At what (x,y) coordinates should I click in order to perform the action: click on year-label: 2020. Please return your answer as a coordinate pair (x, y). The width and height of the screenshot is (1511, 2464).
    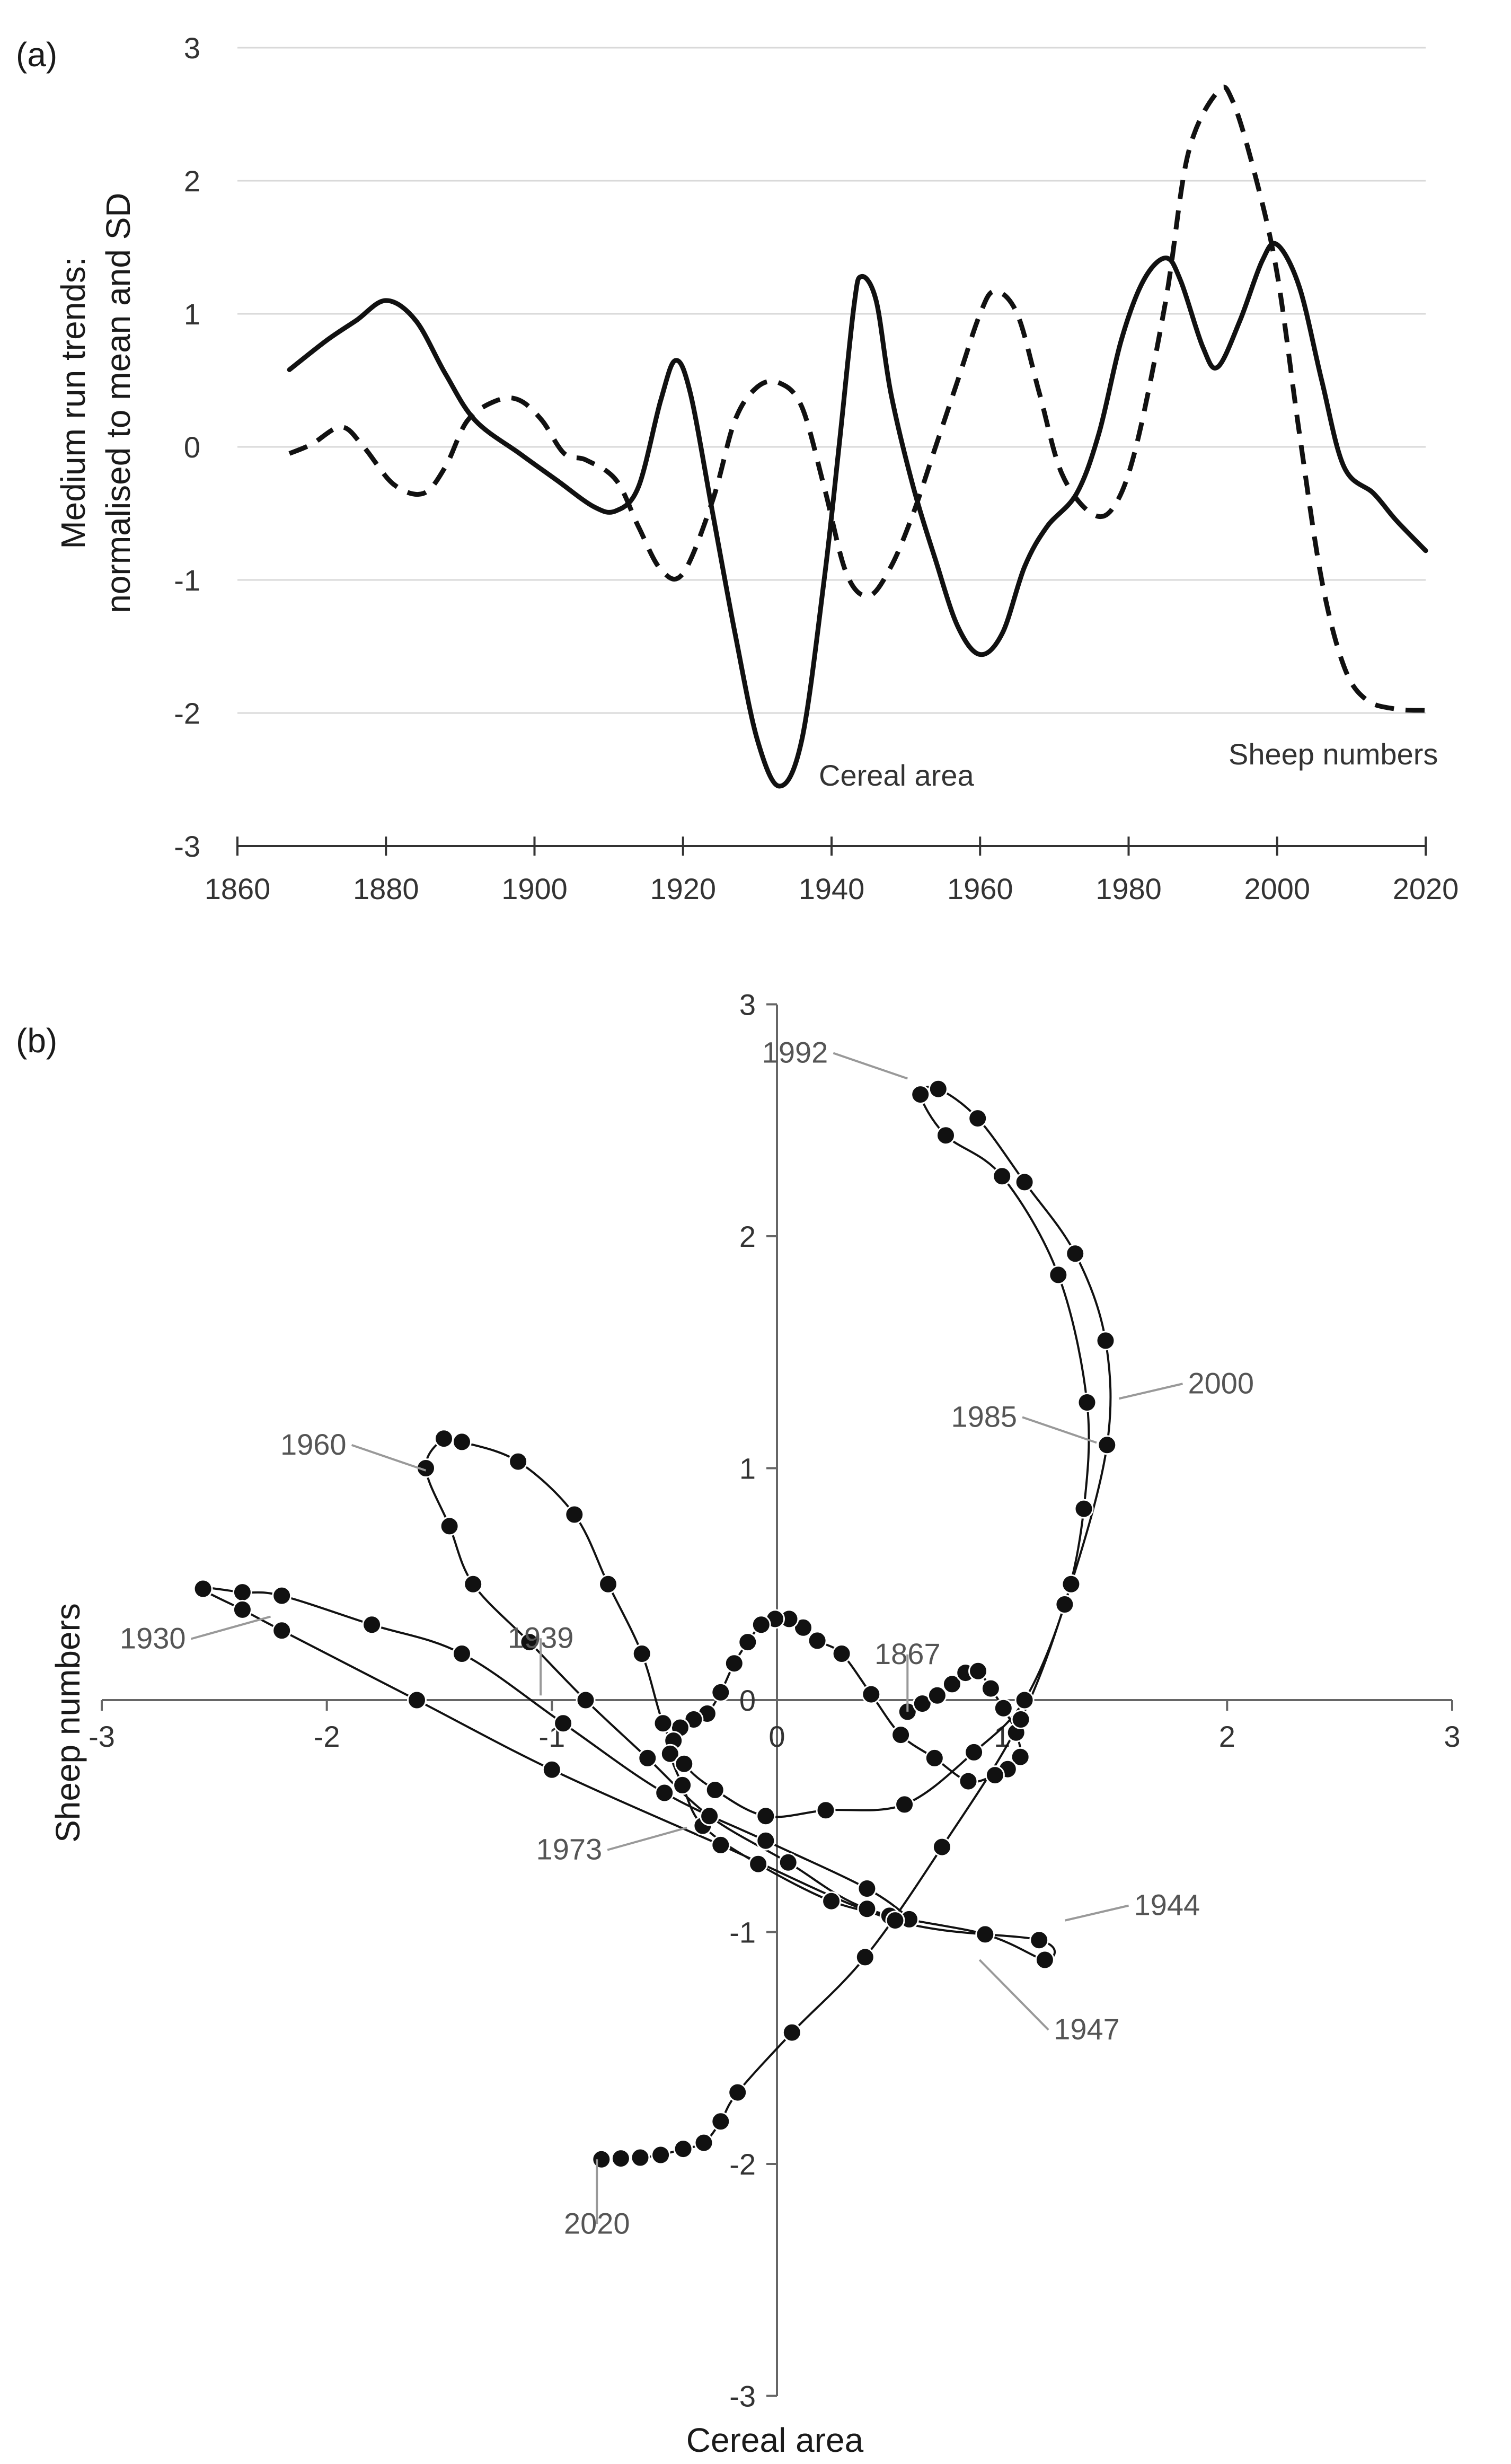
    Looking at the image, I should click on (597, 2223).